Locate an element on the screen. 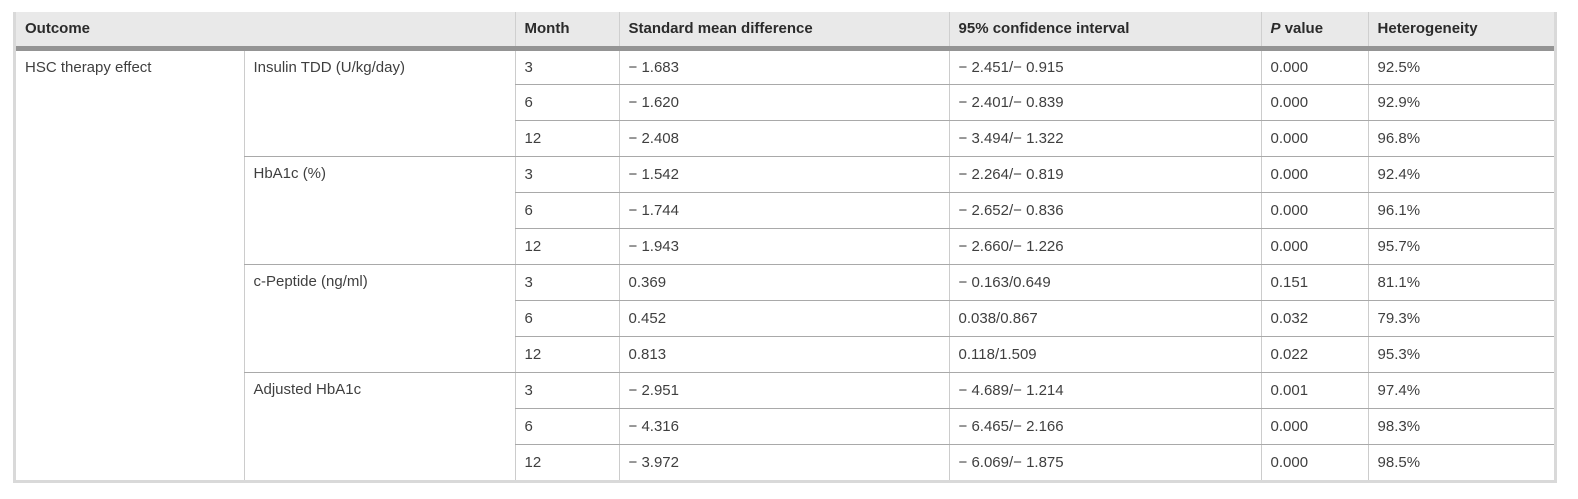 This screenshot has width=1578, height=499. heterogeneity-cell: 81.1% is located at coordinates (1461, 282).